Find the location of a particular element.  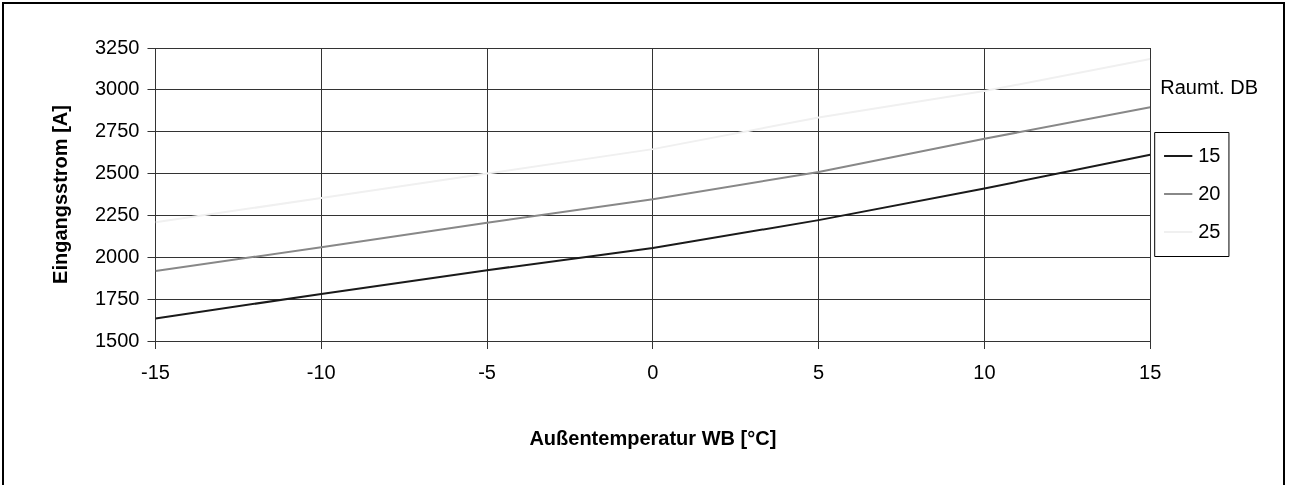

y-tick-label: 2000 is located at coordinates (117, 255).